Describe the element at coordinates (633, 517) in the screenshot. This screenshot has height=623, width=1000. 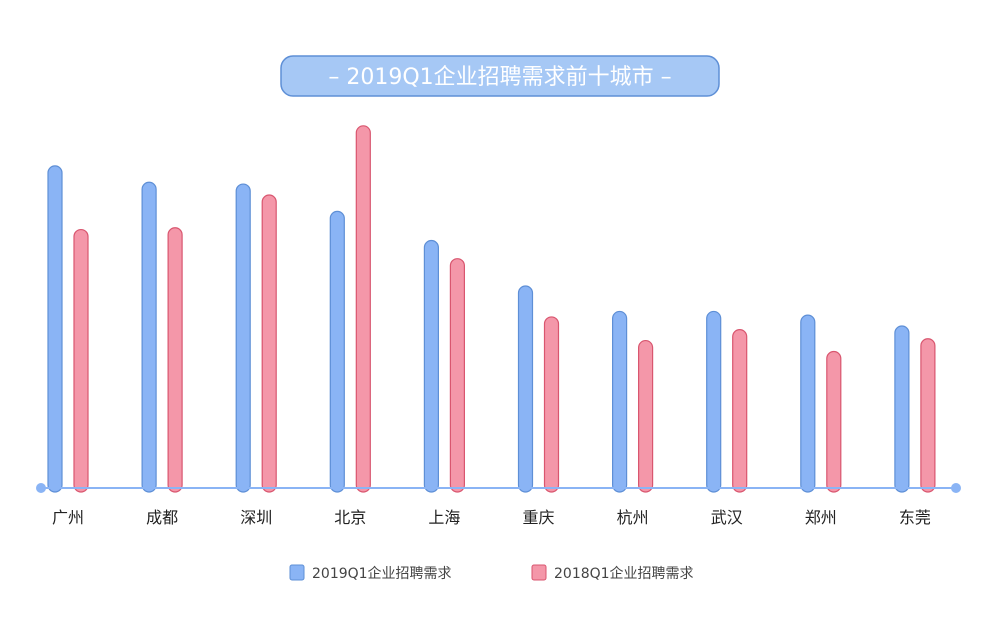
I see `x-tick-label: 杭州` at that location.